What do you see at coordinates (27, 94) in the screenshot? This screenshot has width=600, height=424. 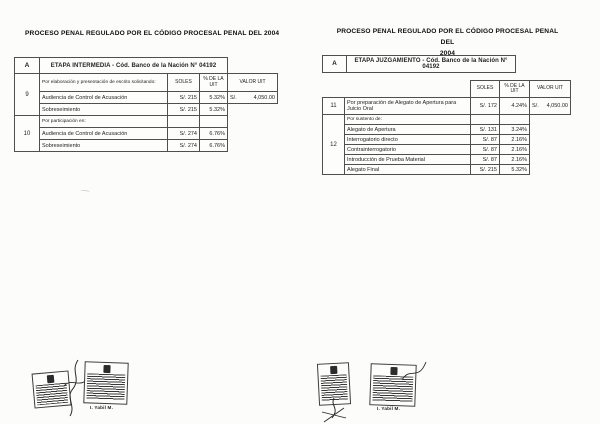 I see `row-number: 9` at bounding box center [27, 94].